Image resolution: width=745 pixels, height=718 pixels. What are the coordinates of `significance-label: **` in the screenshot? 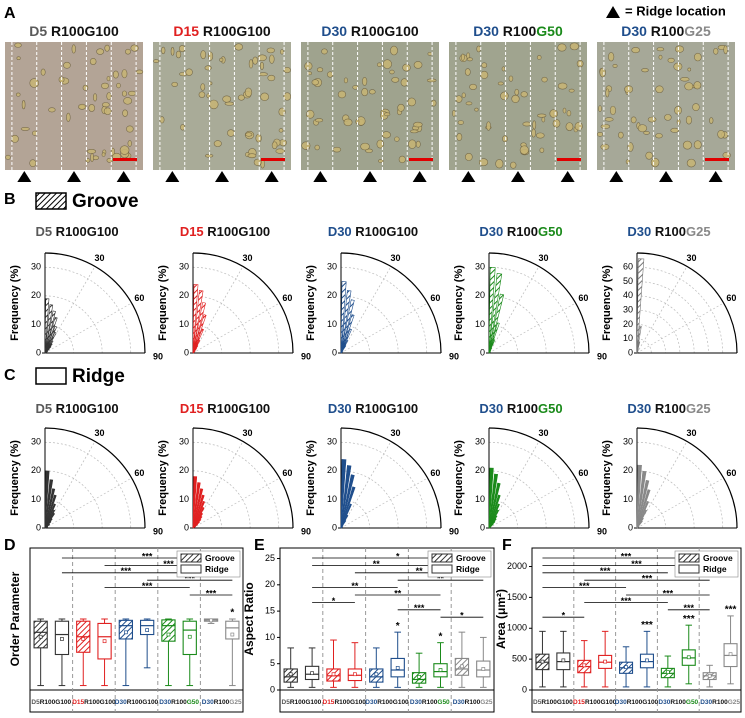 It's located at (398, 593).